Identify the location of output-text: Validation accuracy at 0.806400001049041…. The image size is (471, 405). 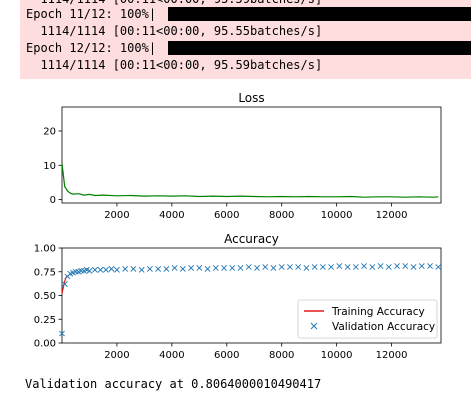
(173, 384).